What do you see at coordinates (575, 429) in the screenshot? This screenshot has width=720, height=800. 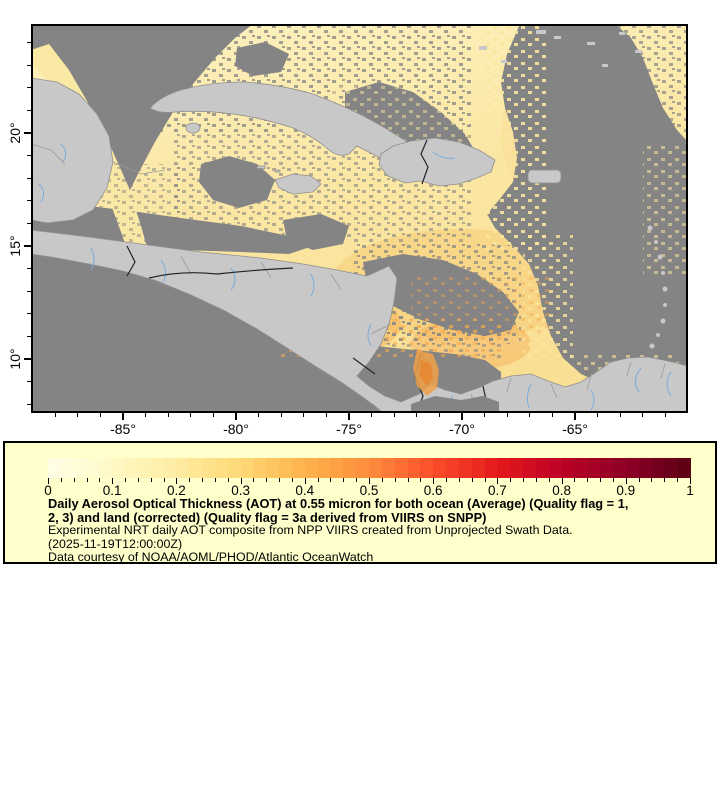 I see `x-axis-label: -65°` at bounding box center [575, 429].